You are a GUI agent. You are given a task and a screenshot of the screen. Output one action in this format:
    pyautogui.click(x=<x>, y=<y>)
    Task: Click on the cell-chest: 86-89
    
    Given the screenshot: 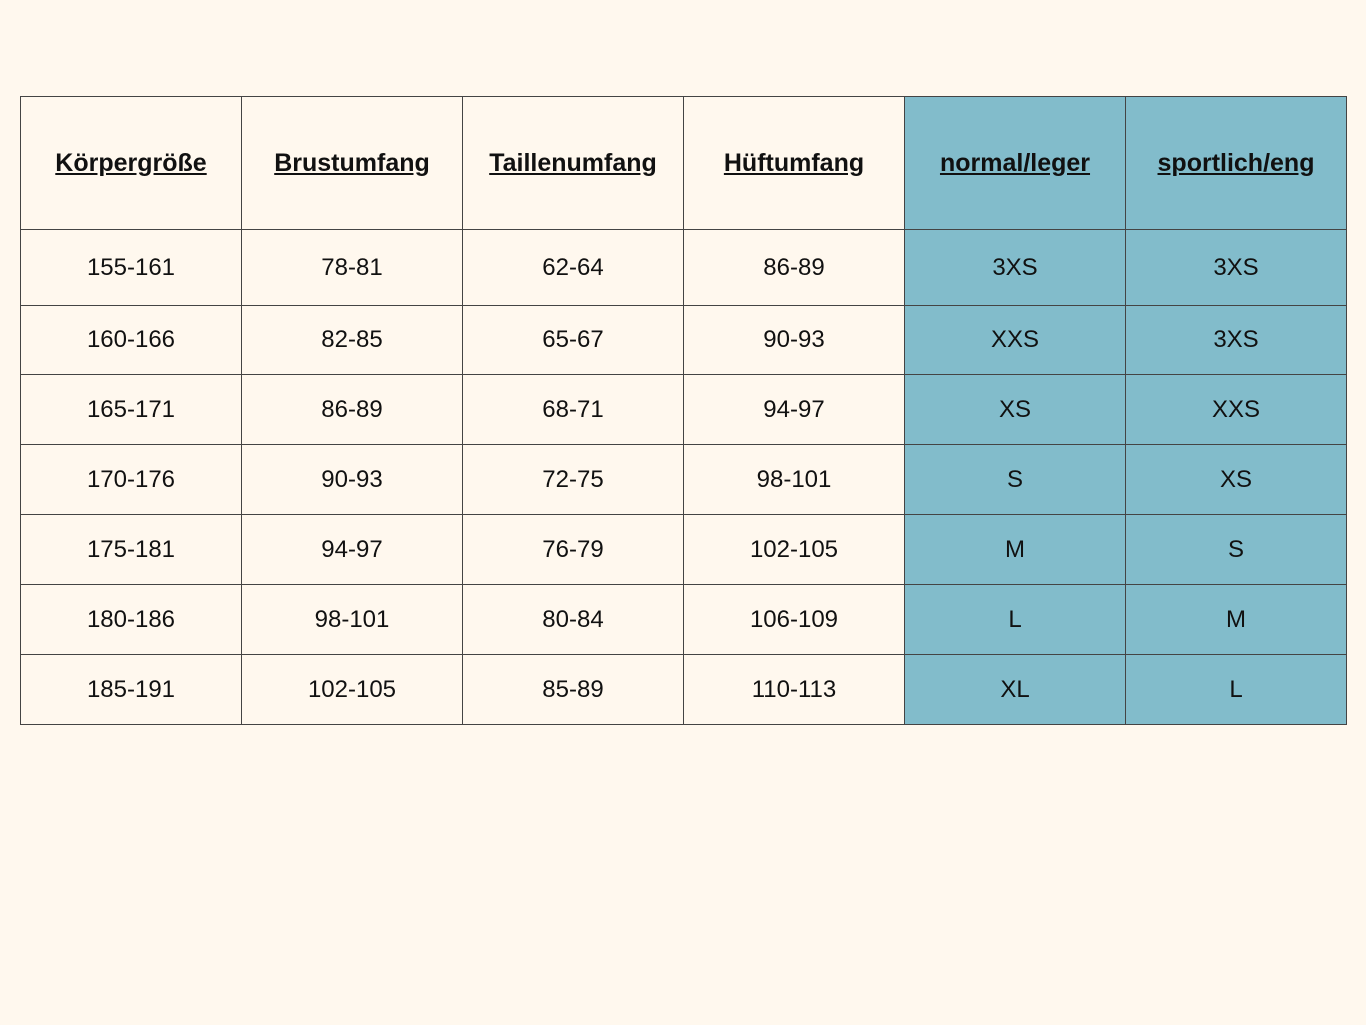 What is the action you would take?
    pyautogui.click(x=352, y=409)
    